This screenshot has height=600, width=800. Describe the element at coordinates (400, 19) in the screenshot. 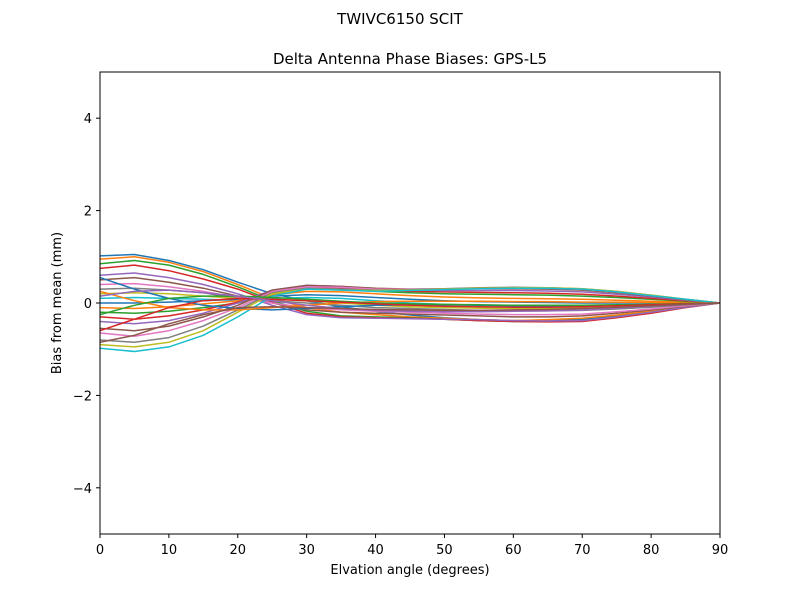

I see `chart-suptitle: TWIVC6150 SCIT` at that location.